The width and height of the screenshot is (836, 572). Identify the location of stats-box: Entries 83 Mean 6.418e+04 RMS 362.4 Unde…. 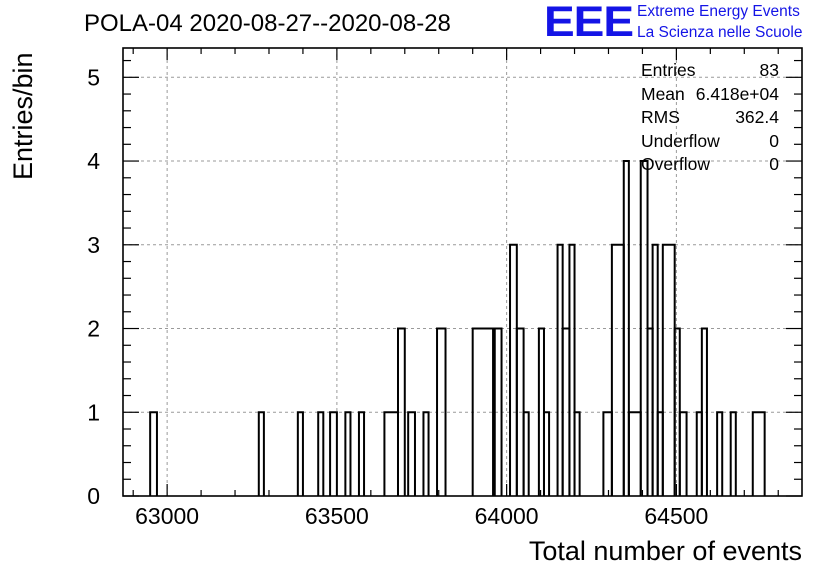
(710, 118).